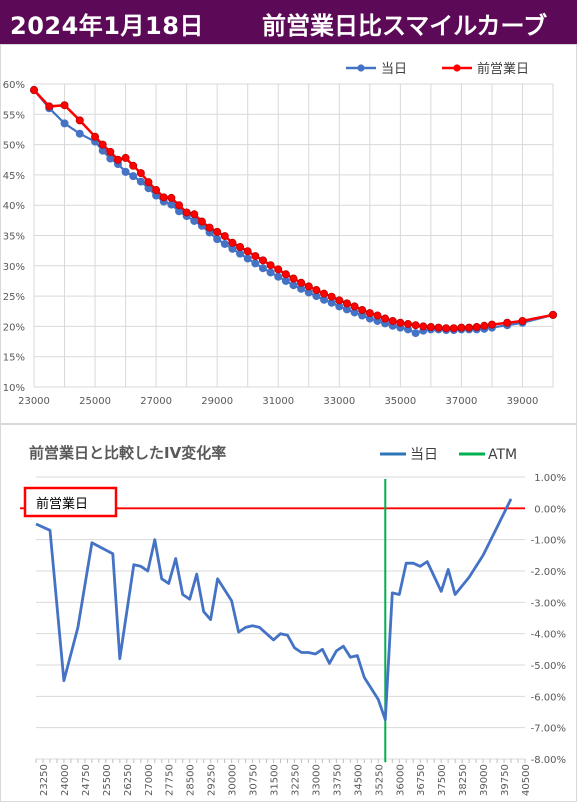  Describe the element at coordinates (212, 780) in the screenshot. I see `x-tick-label: 29250` at that location.